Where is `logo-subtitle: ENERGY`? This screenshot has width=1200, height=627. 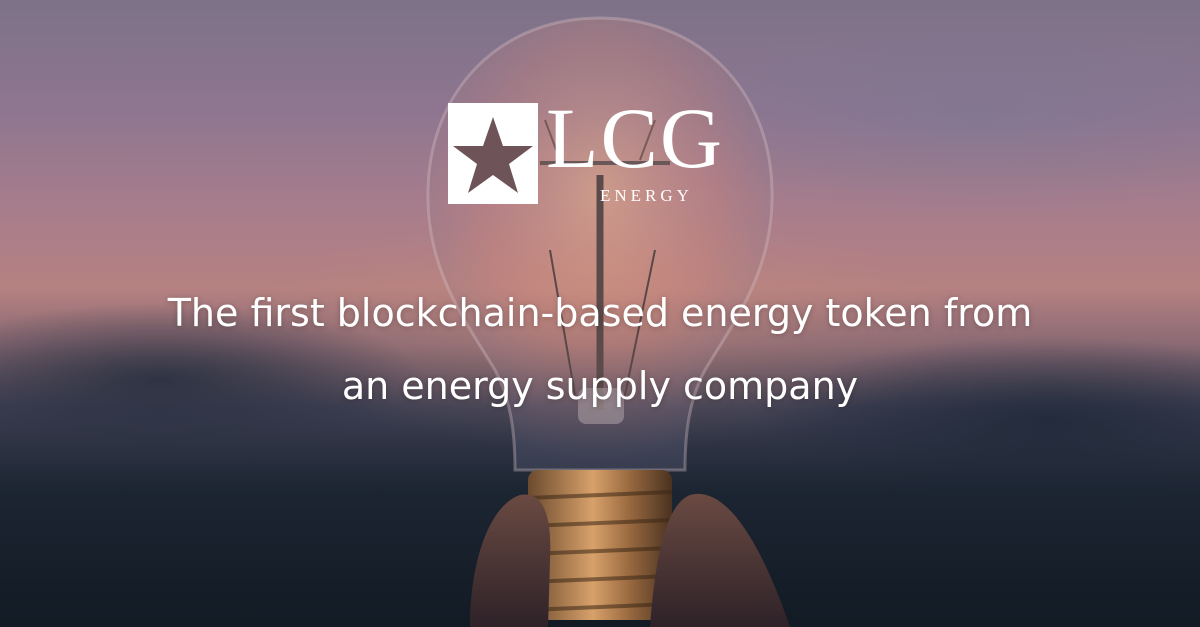 logo-subtitle: ENERGY is located at coordinates (646, 195).